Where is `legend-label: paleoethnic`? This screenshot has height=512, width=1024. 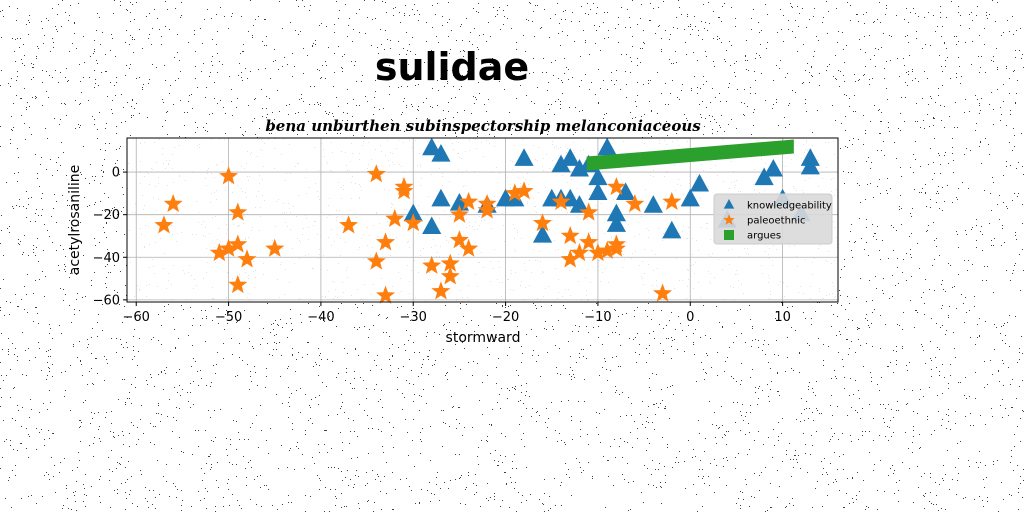 legend-label: paleoethnic is located at coordinates (776, 221).